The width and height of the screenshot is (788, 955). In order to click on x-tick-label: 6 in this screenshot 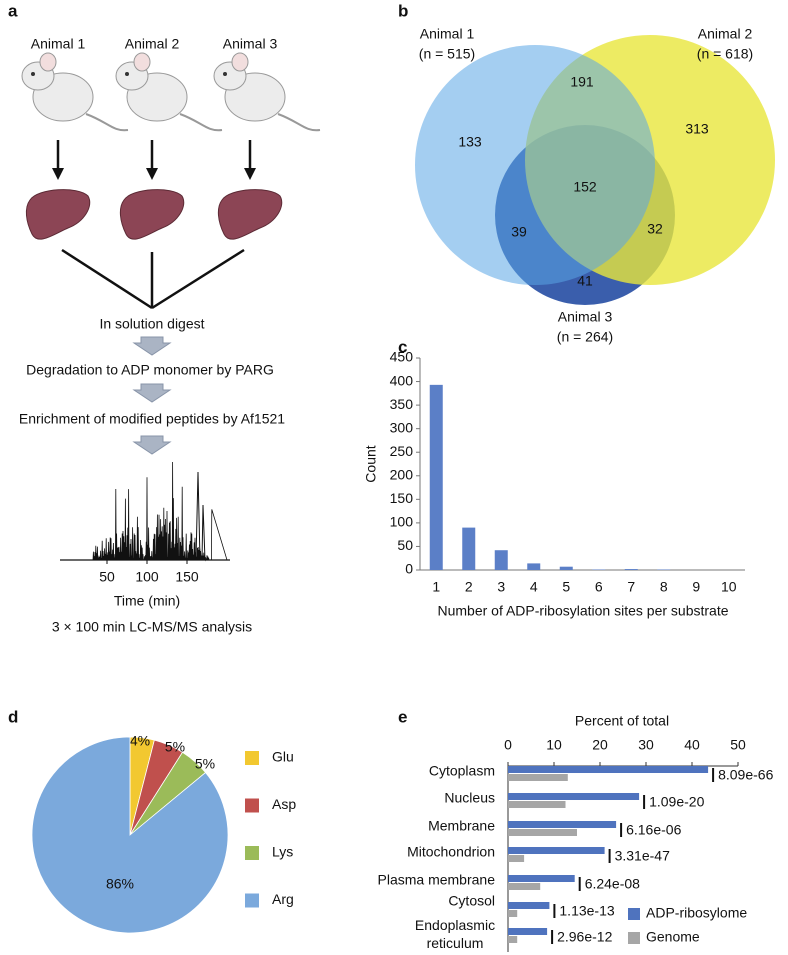, I will do `click(599, 587)`.